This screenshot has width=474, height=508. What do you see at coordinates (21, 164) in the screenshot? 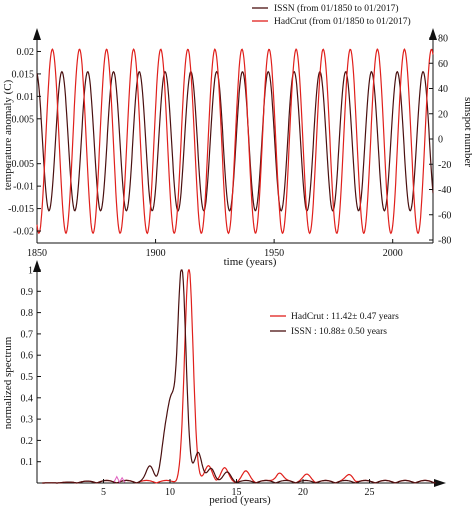
I see `top-y-tick-label: -0.005` at bounding box center [21, 164].